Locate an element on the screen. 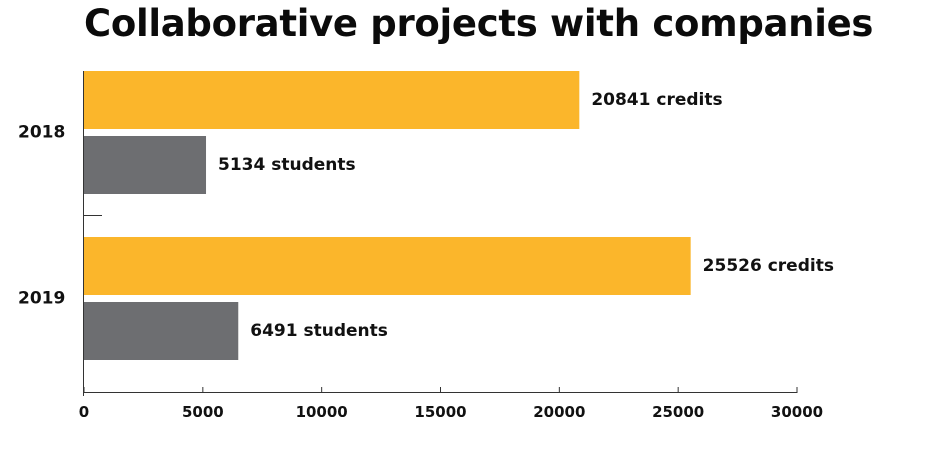  x-tick-label-20000: 20000 is located at coordinates (559, 412).